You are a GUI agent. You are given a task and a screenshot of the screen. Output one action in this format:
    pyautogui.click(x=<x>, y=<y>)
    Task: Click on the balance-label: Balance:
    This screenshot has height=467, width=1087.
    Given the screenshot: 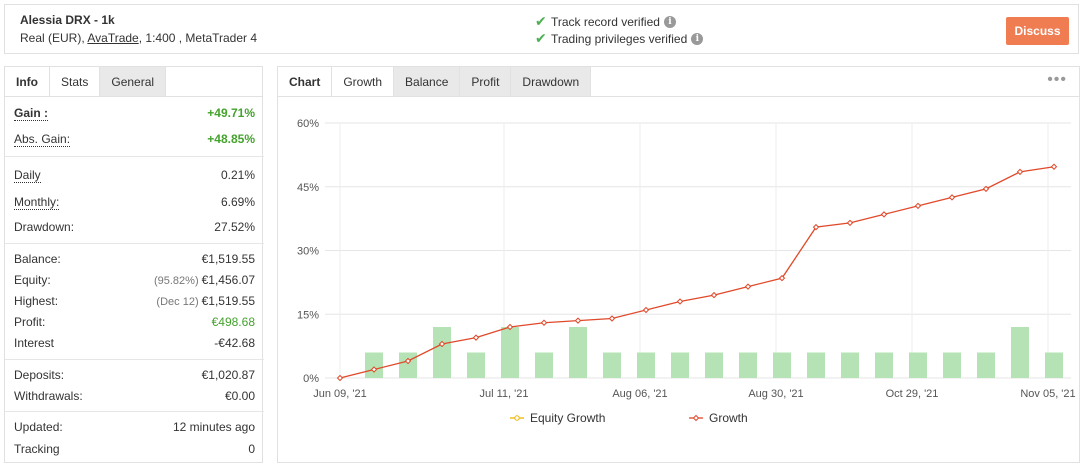 What is the action you would take?
    pyautogui.click(x=37, y=259)
    